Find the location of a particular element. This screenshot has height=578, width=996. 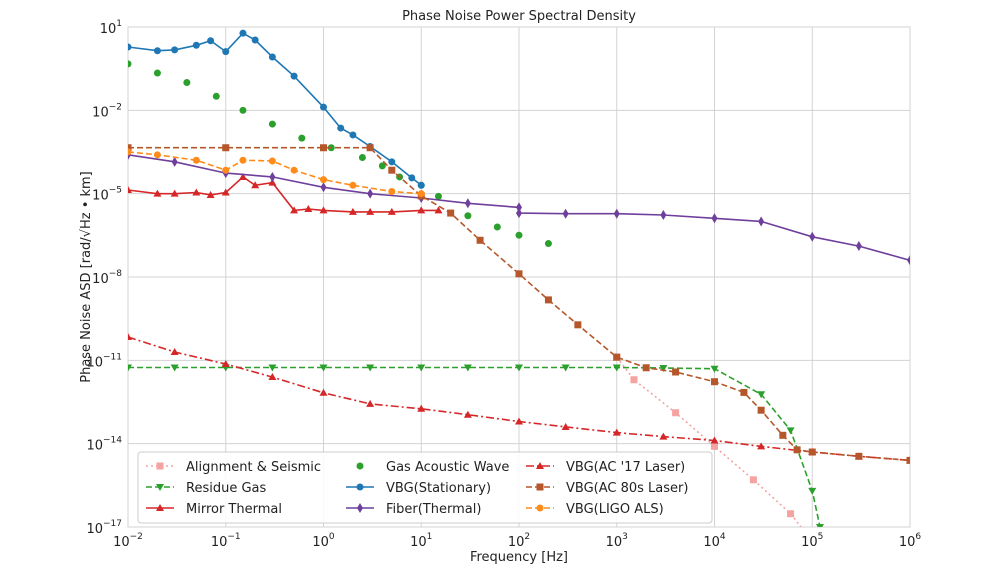

legend-frame is located at coordinates (425, 487).